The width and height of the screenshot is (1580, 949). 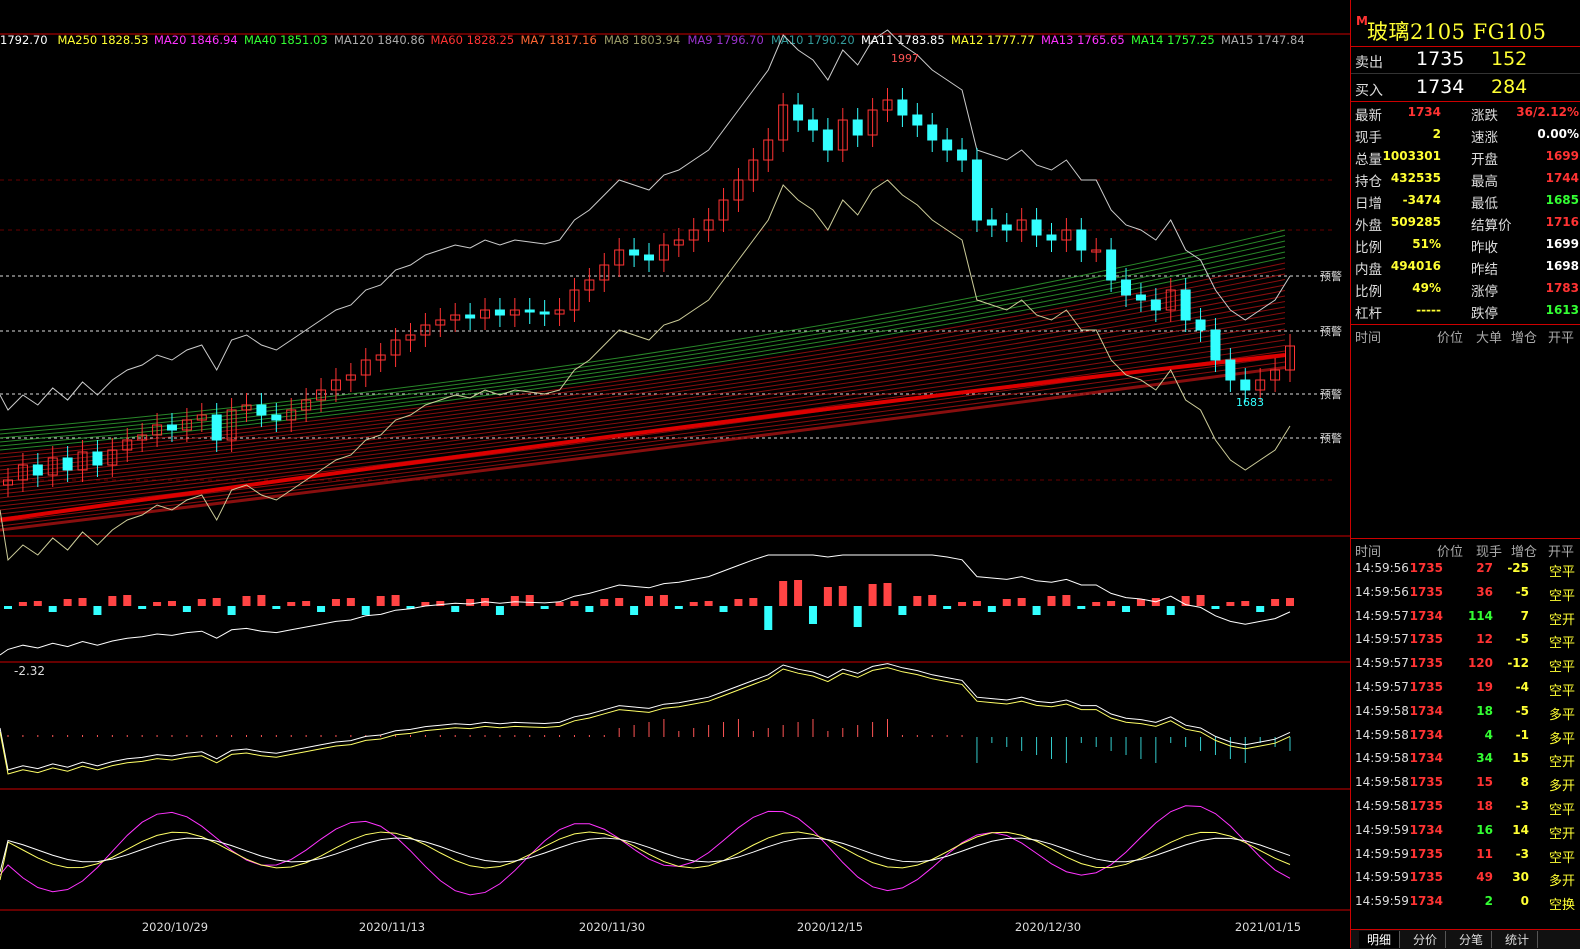 What do you see at coordinates (1465, 664) in the screenshot?
I see `tick-row: 14:59:57 1735 120 -12 空平` at bounding box center [1465, 664].